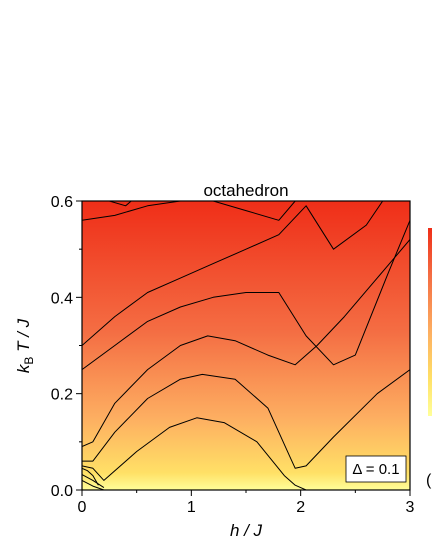 Image resolution: width=432 pixels, height=559 pixels. Describe the element at coordinates (191, 507) in the screenshot. I see `x-tick-label: 1` at that location.